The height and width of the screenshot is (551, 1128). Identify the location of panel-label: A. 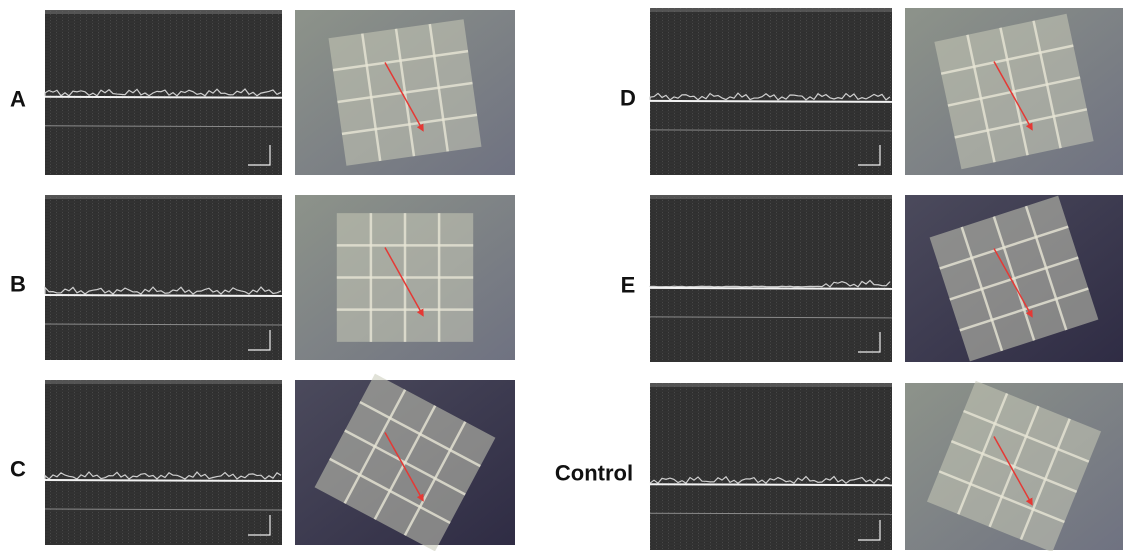
(18, 99).